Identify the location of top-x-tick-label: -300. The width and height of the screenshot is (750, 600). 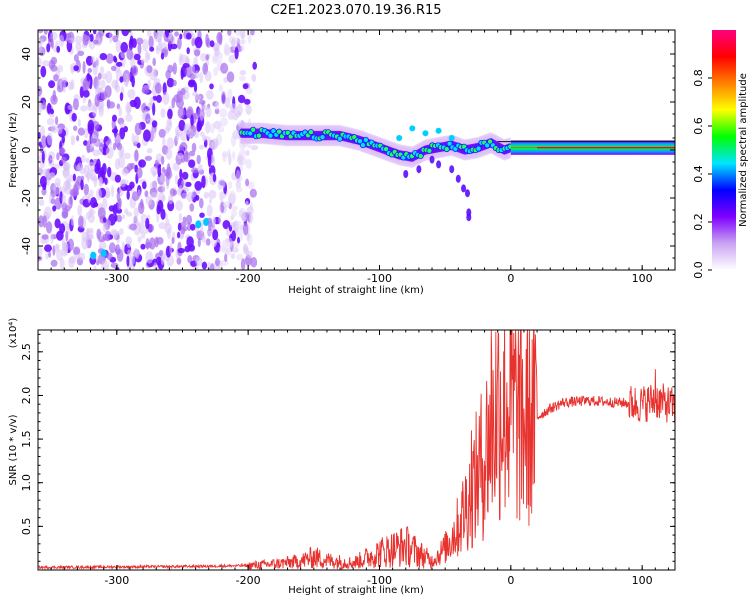
(116, 278).